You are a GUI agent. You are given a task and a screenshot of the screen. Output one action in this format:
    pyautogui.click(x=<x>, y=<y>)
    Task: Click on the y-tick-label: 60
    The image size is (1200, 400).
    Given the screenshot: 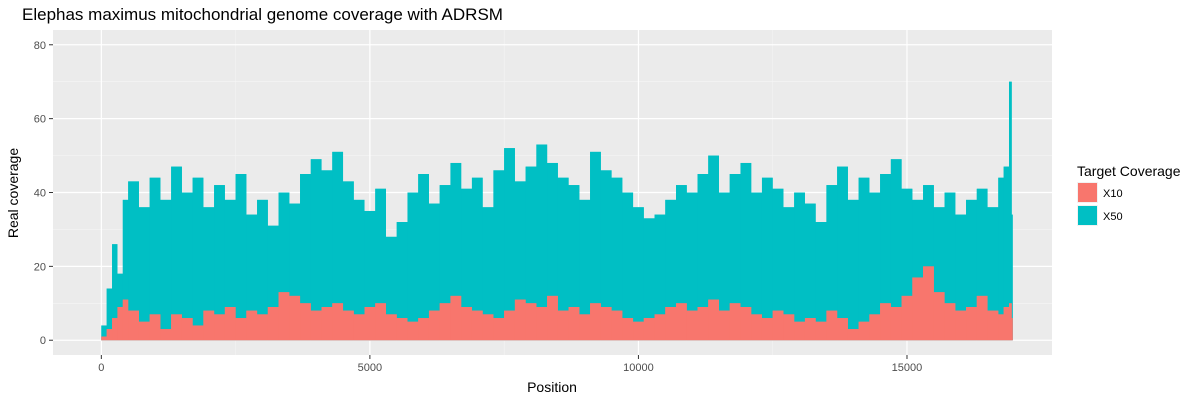 What is the action you would take?
    pyautogui.click(x=40, y=120)
    